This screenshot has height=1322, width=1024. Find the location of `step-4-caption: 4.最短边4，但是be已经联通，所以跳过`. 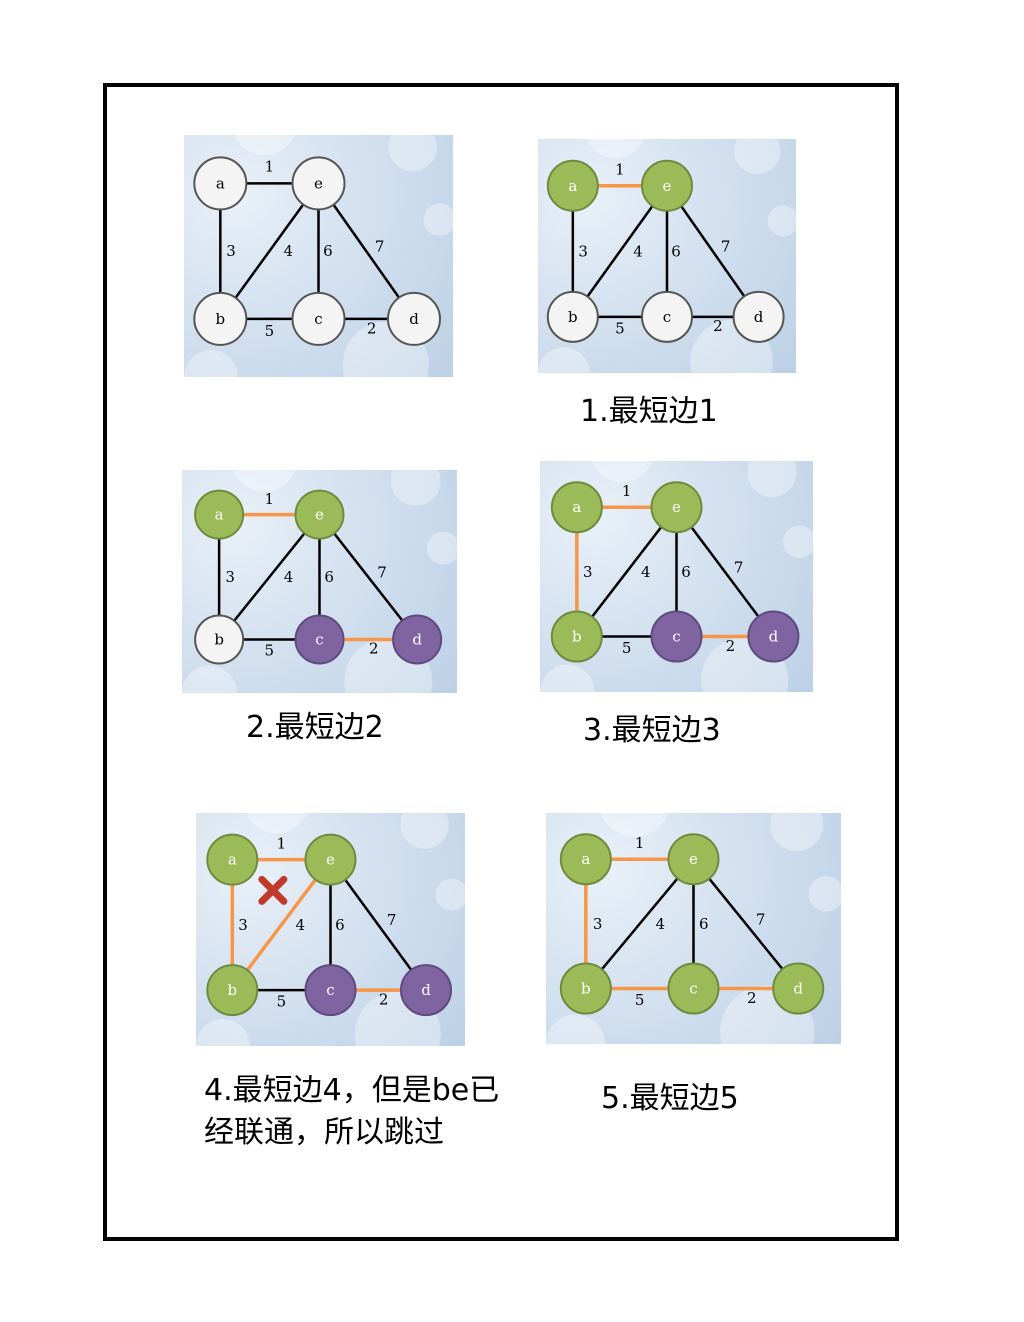

step-4-caption: 4.最短边4，但是be已经联通，所以跳过 is located at coordinates (352, 1111).